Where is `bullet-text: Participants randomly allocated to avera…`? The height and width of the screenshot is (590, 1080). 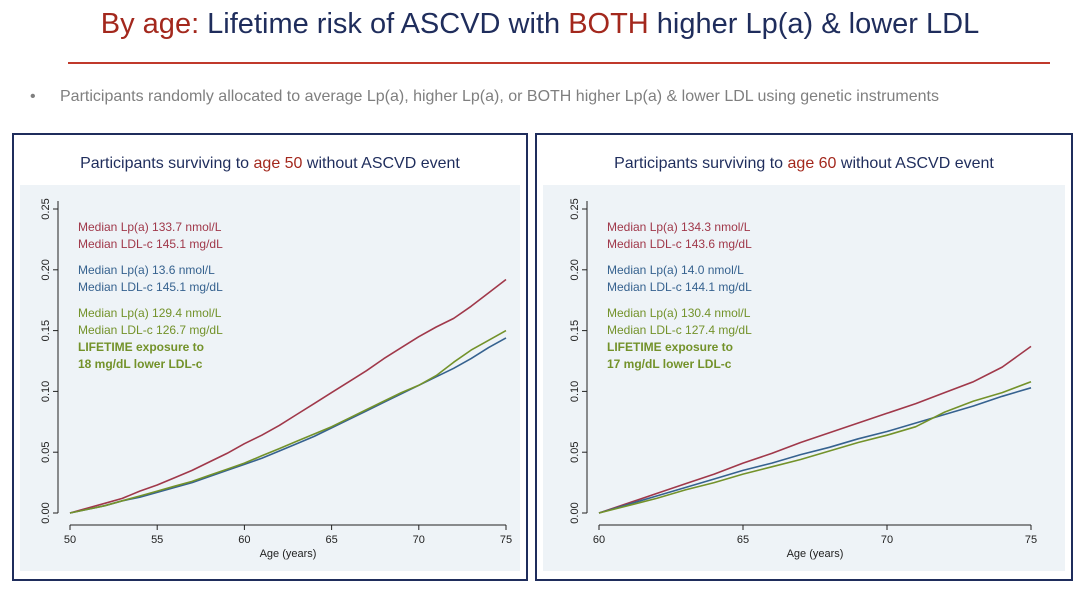
bullet-text: Participants randomly allocated to avera… is located at coordinates (499, 96).